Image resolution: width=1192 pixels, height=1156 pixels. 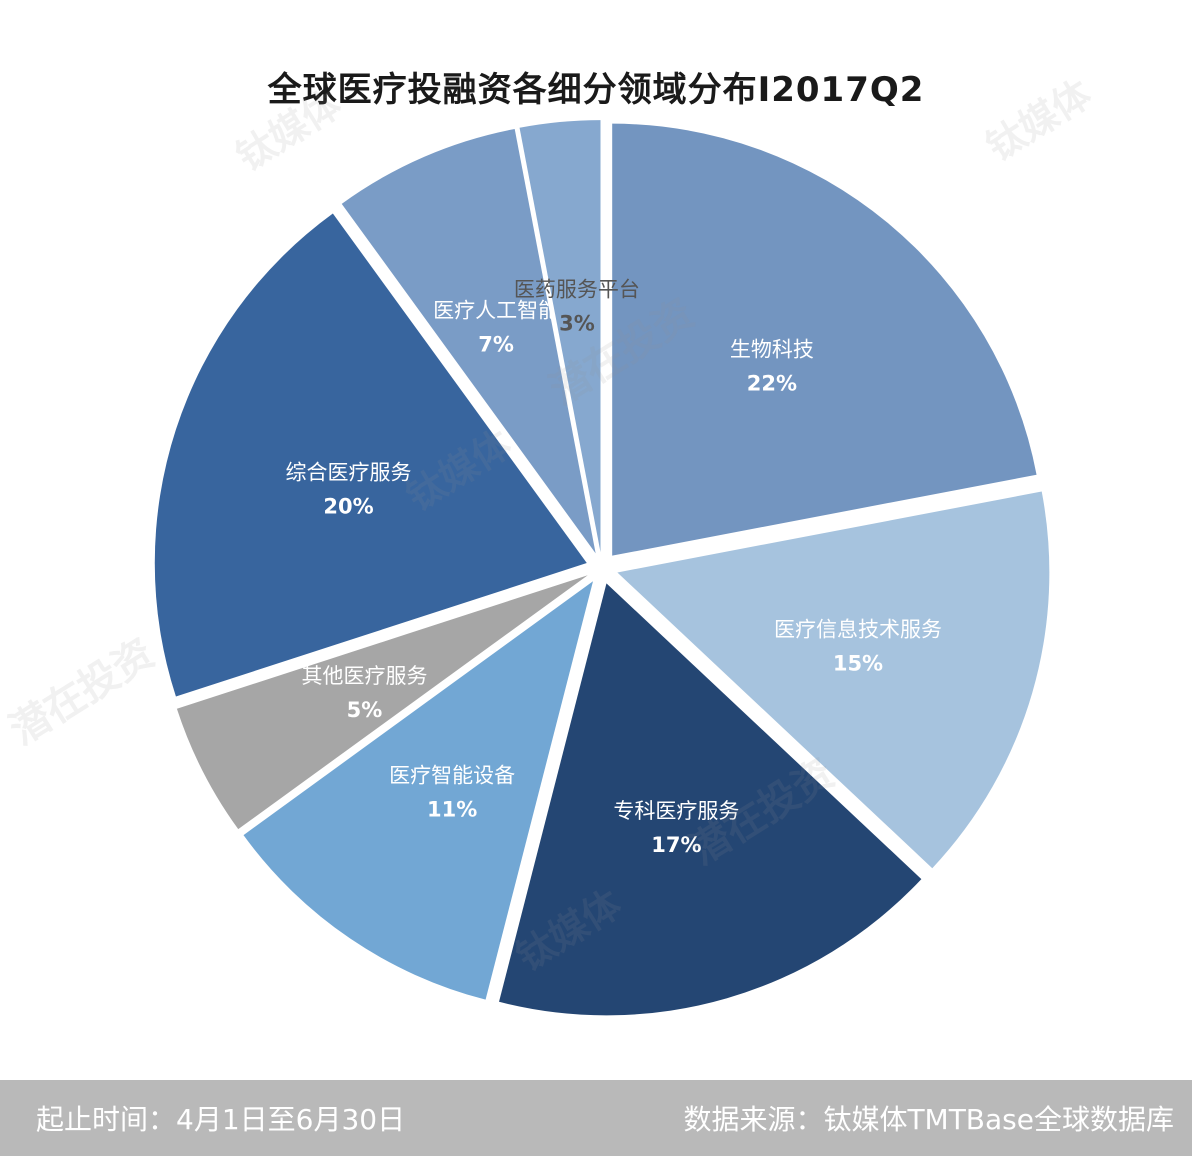 I want to click on footer-source: 数据来源：钛媒体TMTBase全球数据库, so click(x=928, y=1119).